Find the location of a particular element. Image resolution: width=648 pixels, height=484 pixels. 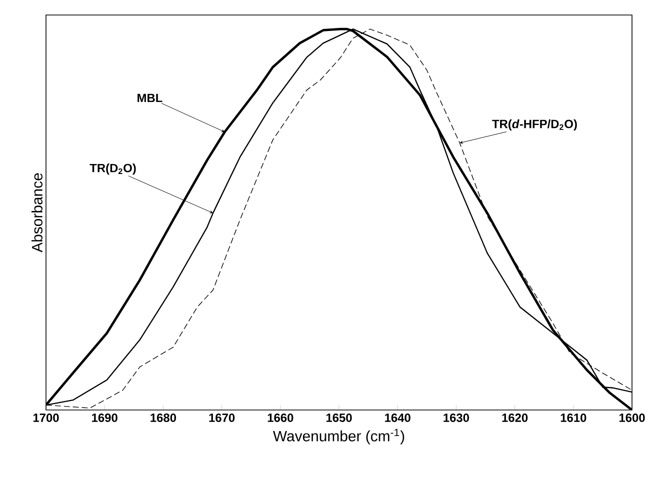

x-tick-label: 1680 is located at coordinates (163, 418).